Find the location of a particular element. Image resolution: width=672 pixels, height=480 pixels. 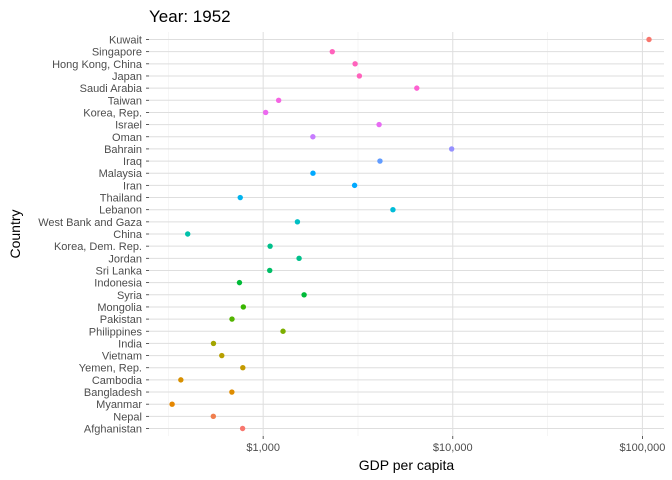

y-tick-label: Saudi Arabia is located at coordinates (111, 89).